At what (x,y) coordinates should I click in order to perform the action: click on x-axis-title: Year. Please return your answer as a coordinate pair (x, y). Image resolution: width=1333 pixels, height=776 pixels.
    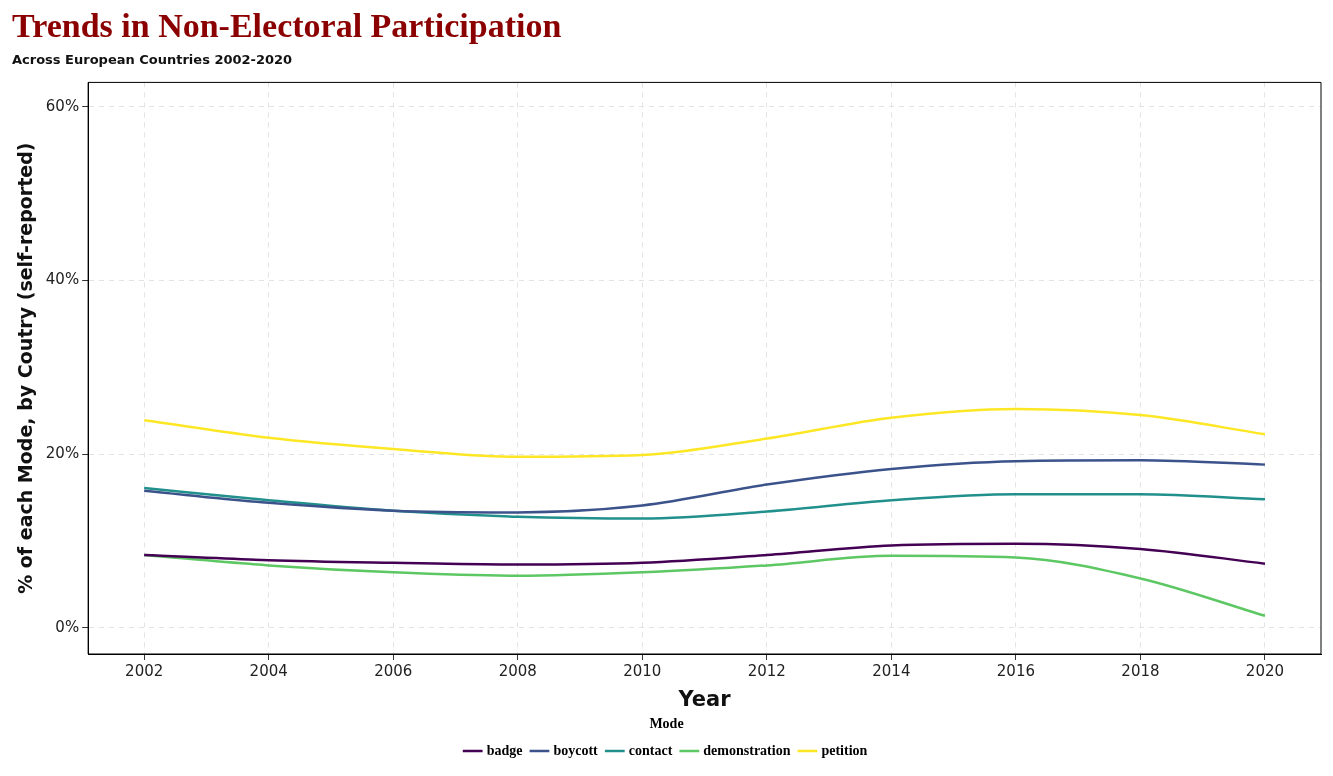
    Looking at the image, I should click on (704, 699).